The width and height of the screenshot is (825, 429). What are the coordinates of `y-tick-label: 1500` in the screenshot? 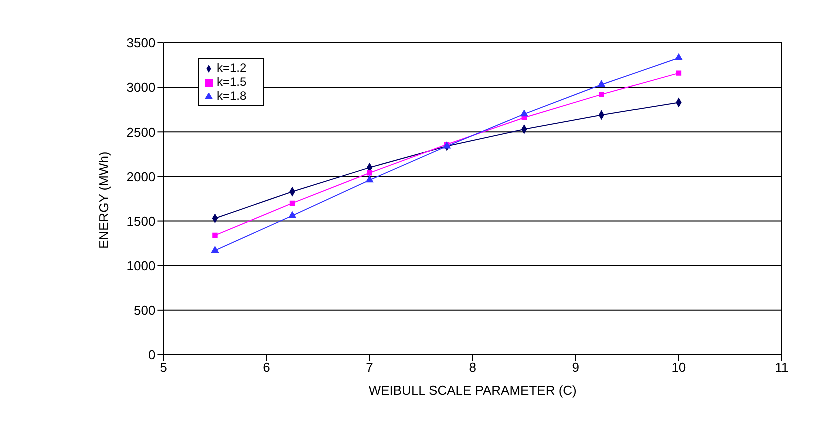 It's located at (141, 221).